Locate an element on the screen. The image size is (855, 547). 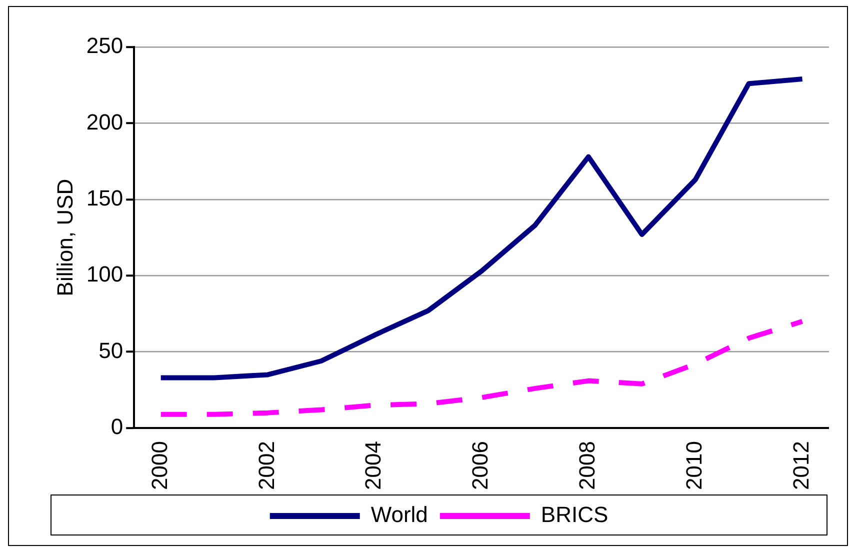
x-tick-label: 2000 is located at coordinates (159, 465).